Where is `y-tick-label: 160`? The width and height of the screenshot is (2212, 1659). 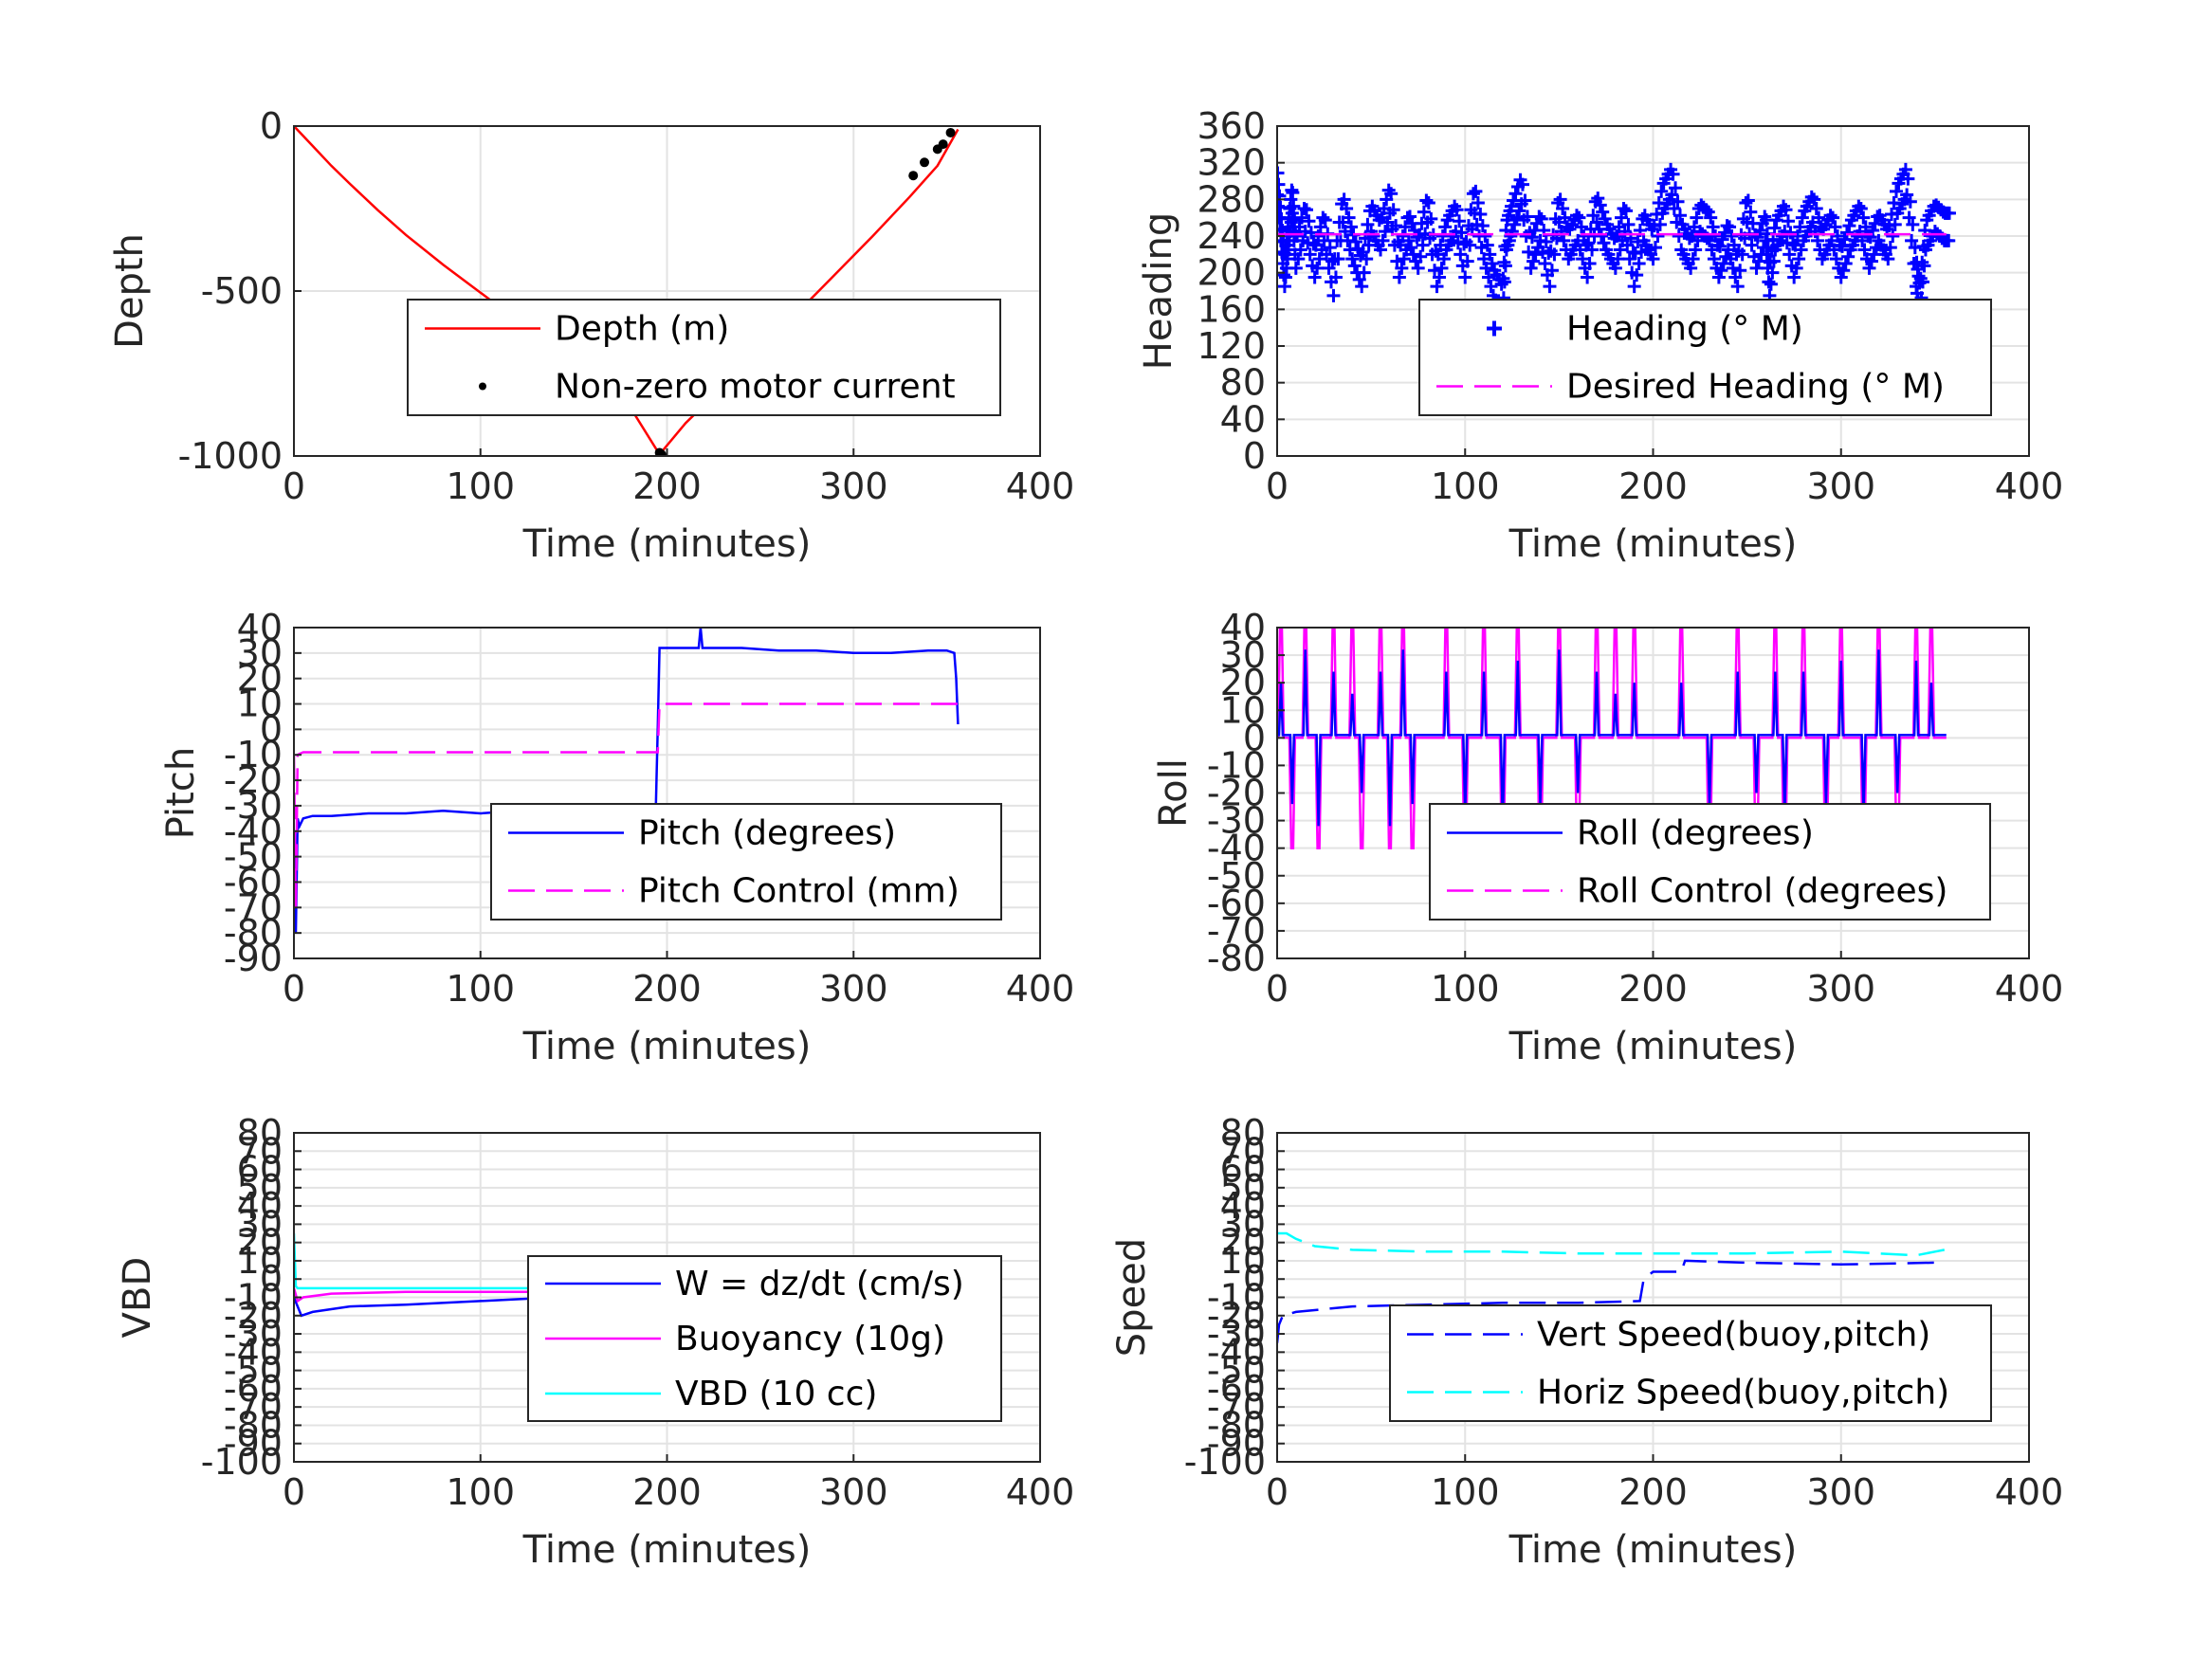 y-tick-label: 160 is located at coordinates (1231, 309).